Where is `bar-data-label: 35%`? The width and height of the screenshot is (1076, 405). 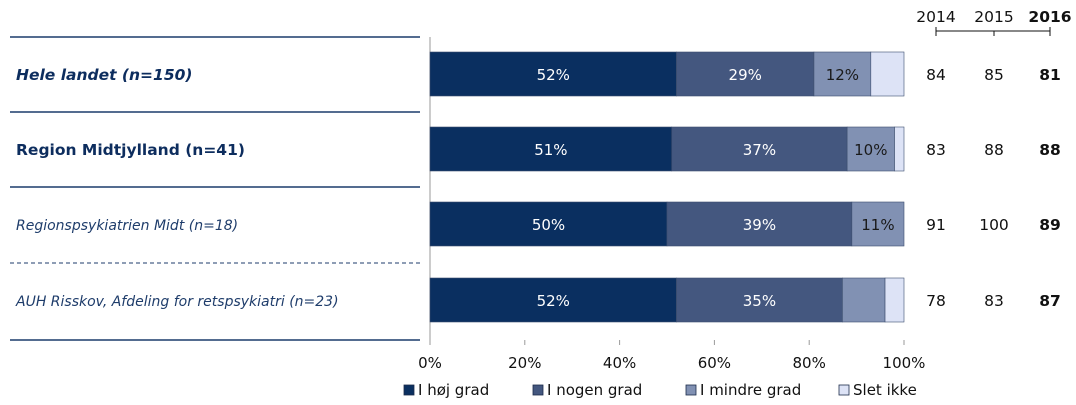 bar-data-label: 35% is located at coordinates (759, 301).